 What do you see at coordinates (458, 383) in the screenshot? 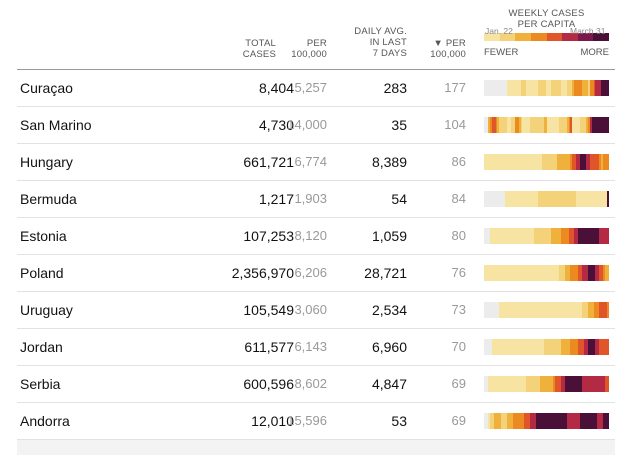
I see `weekly-per-100k: 69` at bounding box center [458, 383].